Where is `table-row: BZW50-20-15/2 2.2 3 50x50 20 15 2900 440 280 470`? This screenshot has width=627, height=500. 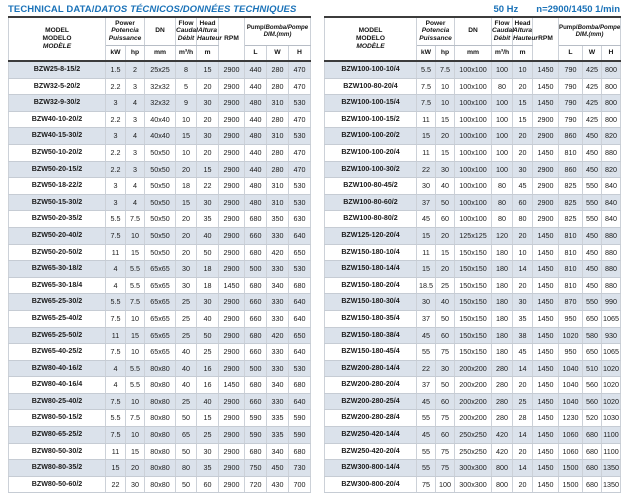
table-row: BZW50-20-15/2 2.2 3 50x50 20 15 2900 440 280 470 is located at coordinates (159, 170).